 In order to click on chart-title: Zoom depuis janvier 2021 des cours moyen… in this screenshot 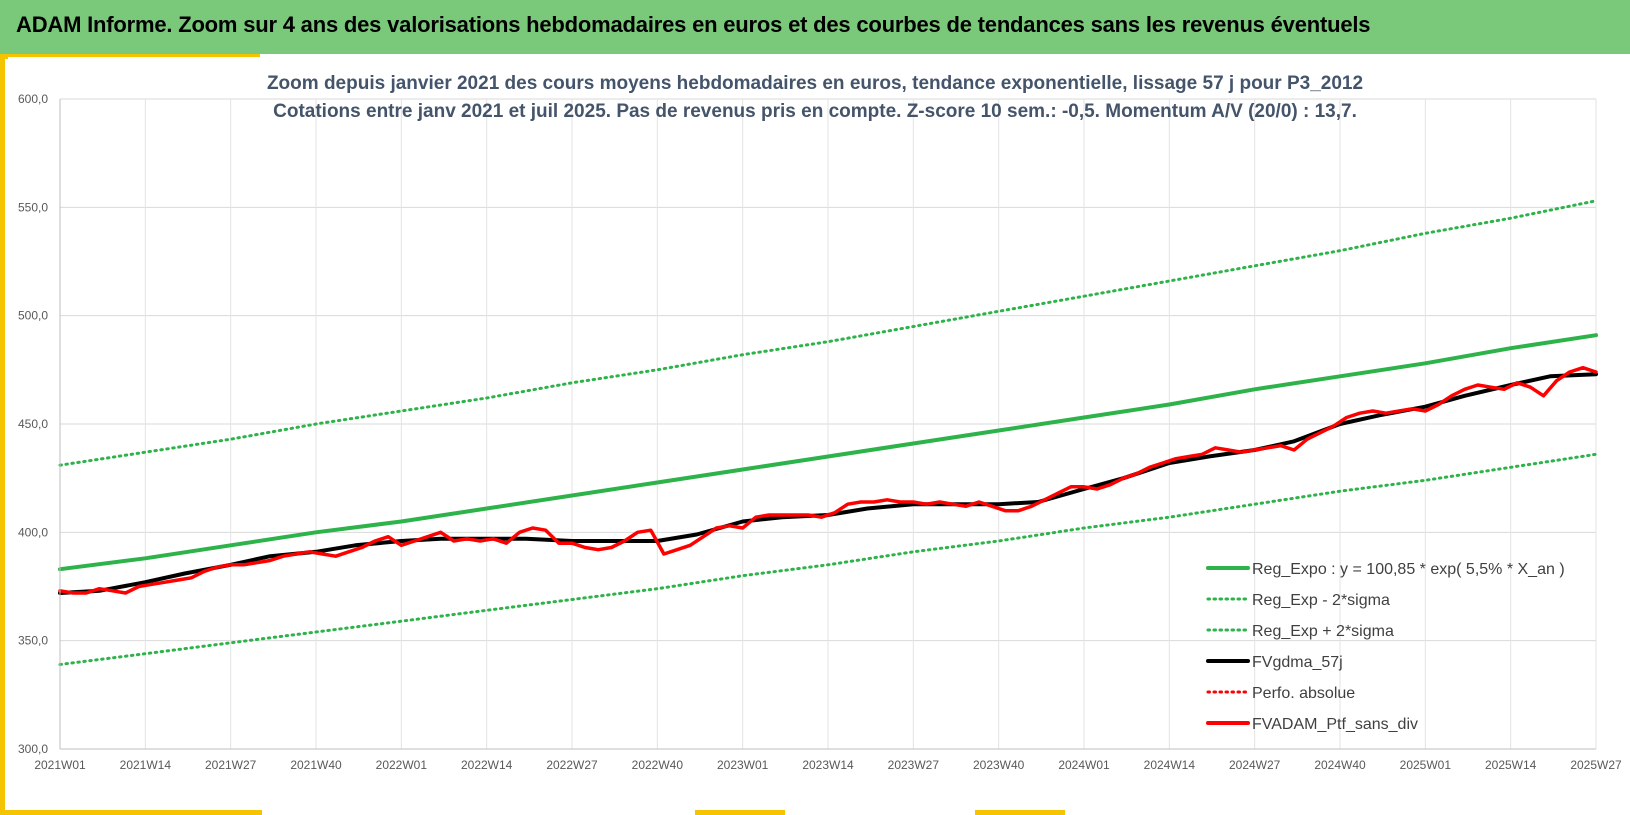, I will do `click(815, 83)`.